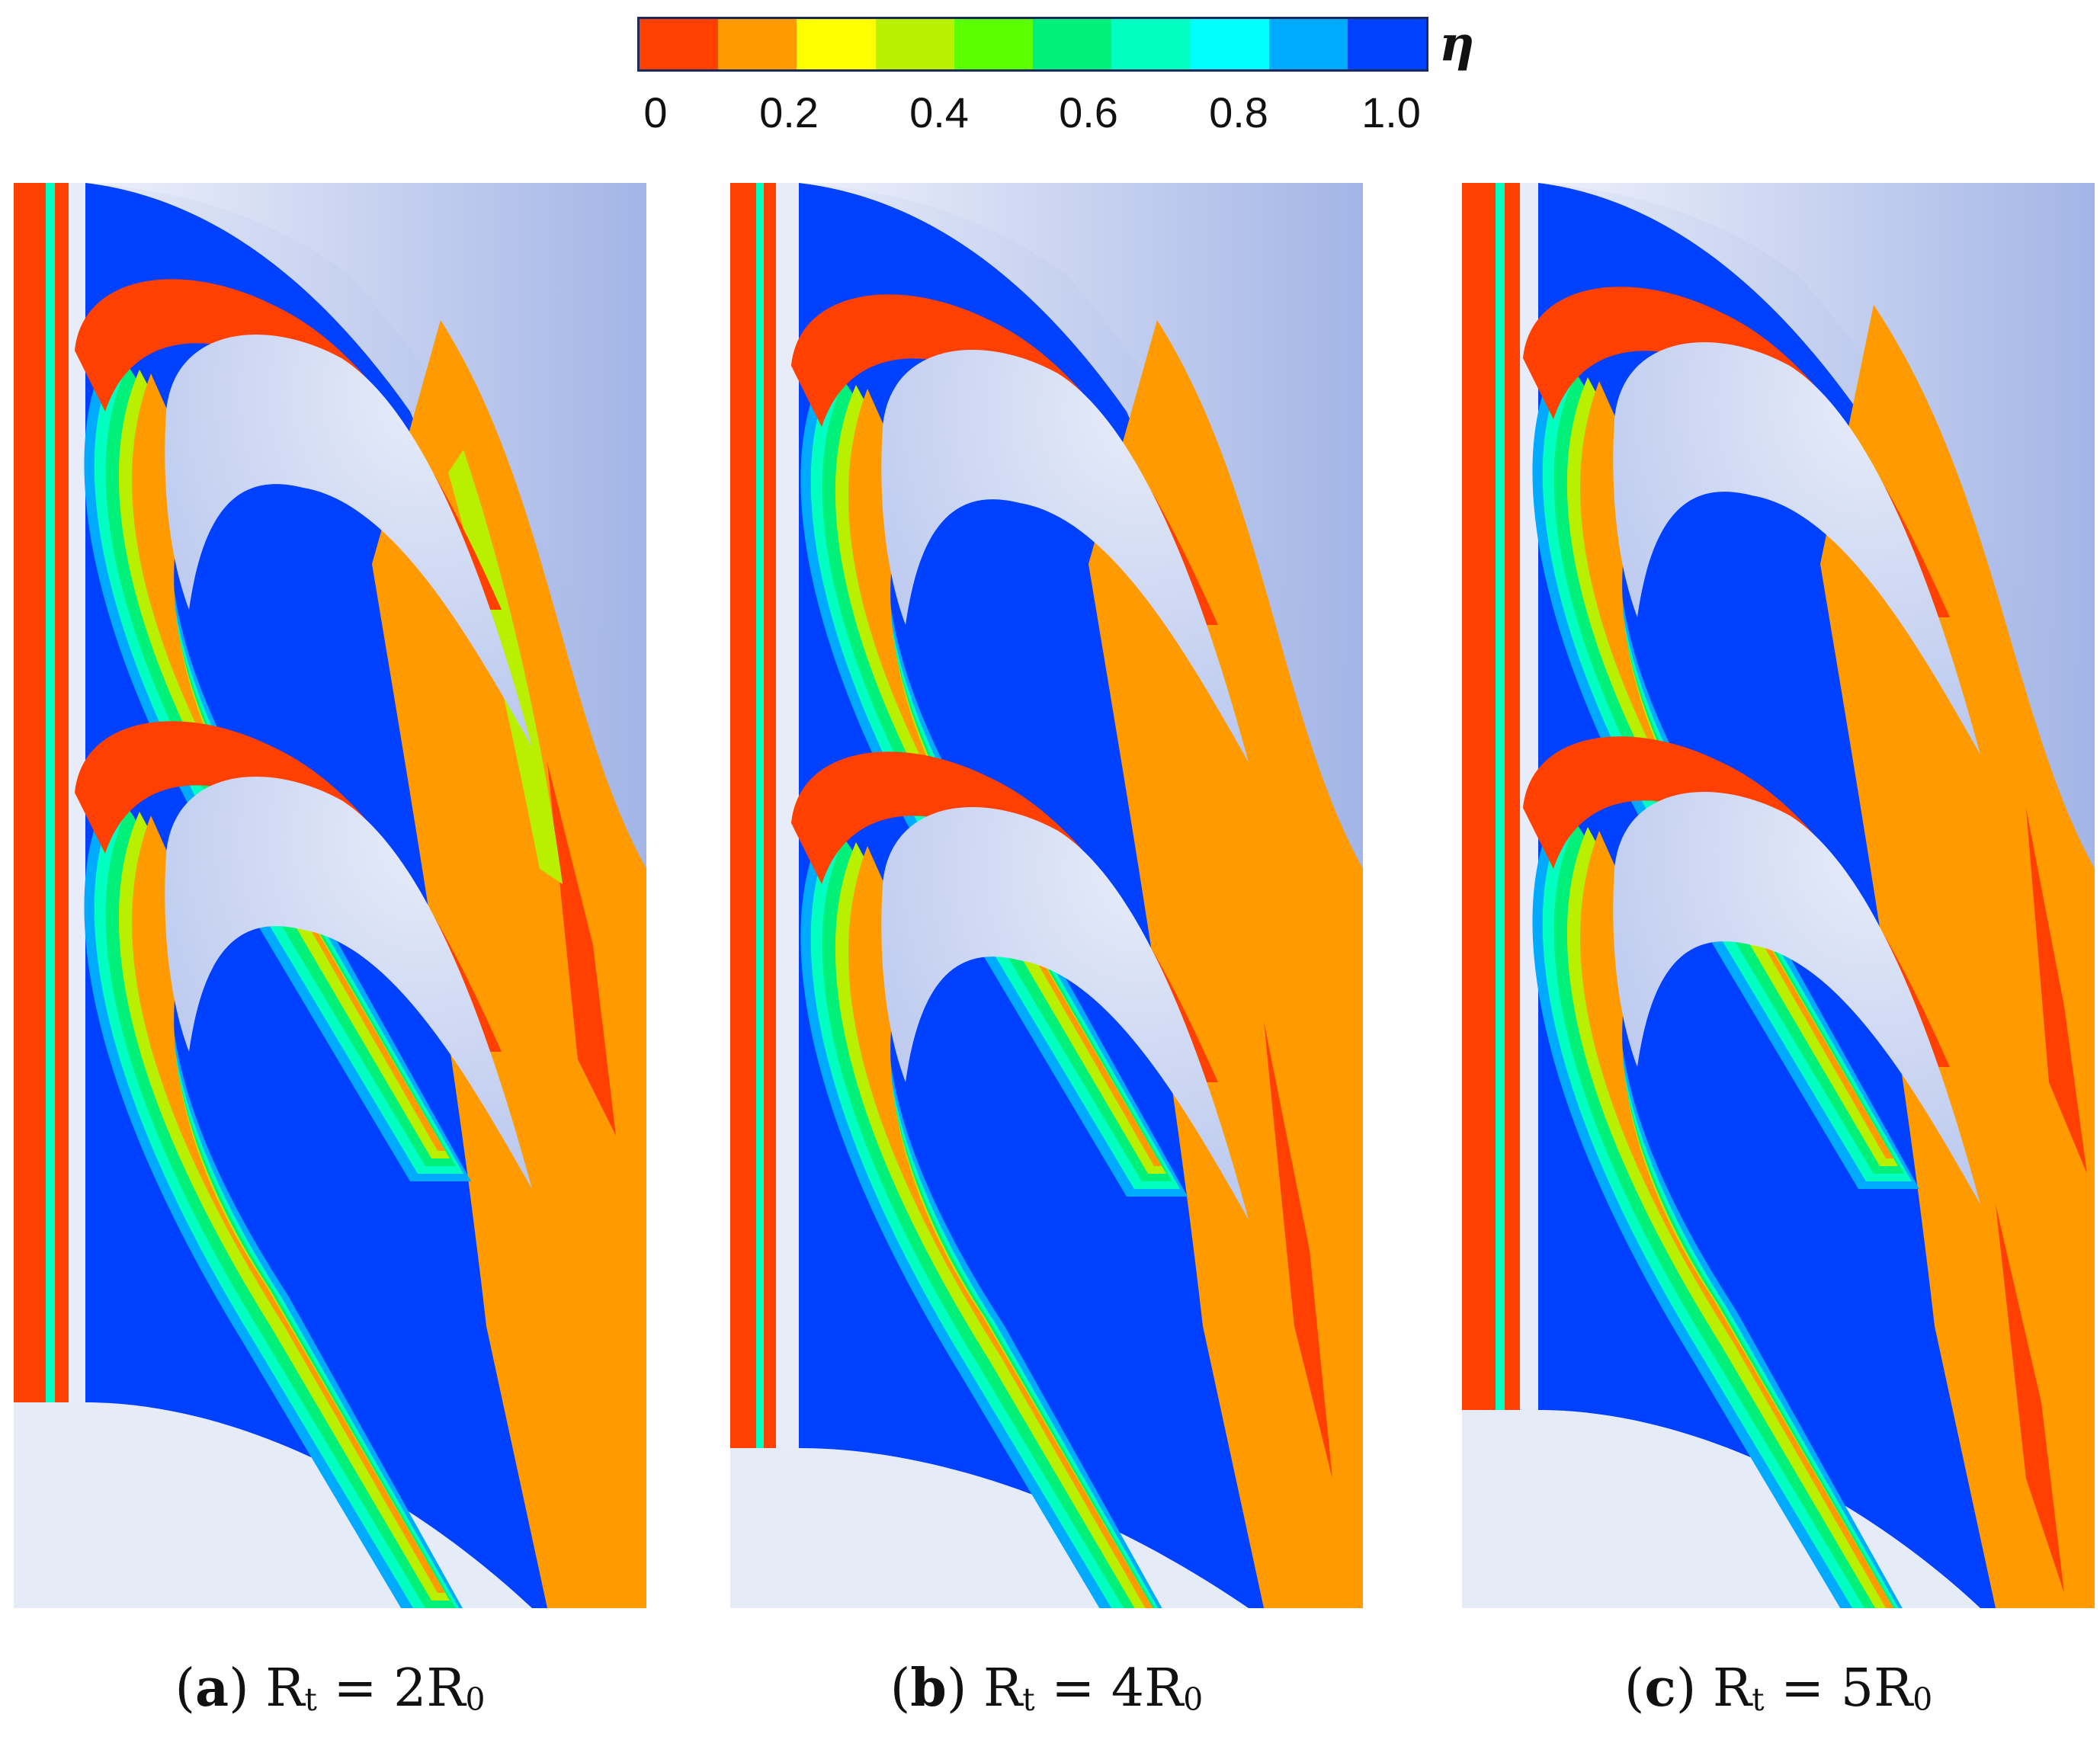  What do you see at coordinates (789, 112) in the screenshot?
I see `colorbar-tick-1: 0.2` at bounding box center [789, 112].